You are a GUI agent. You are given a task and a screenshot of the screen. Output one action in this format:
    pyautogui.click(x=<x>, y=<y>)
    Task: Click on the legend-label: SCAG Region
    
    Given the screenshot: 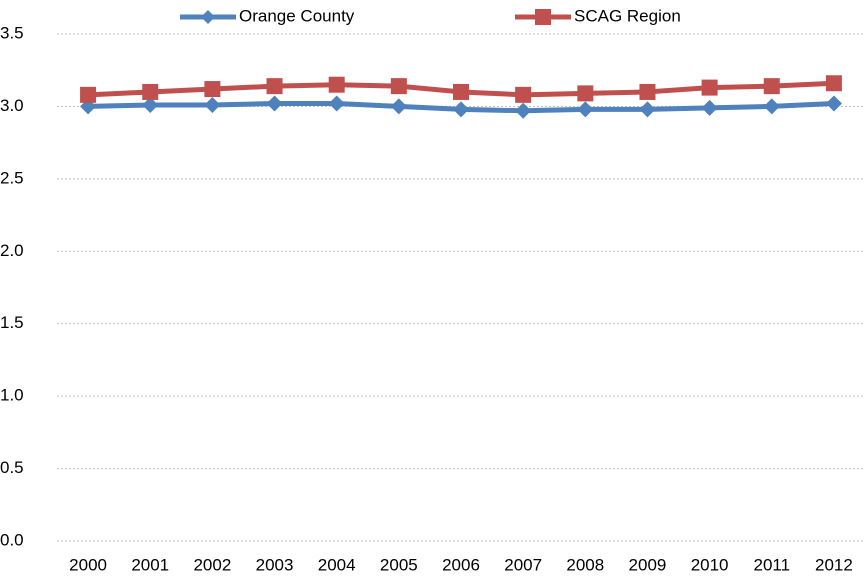 What is the action you would take?
    pyautogui.click(x=627, y=15)
    